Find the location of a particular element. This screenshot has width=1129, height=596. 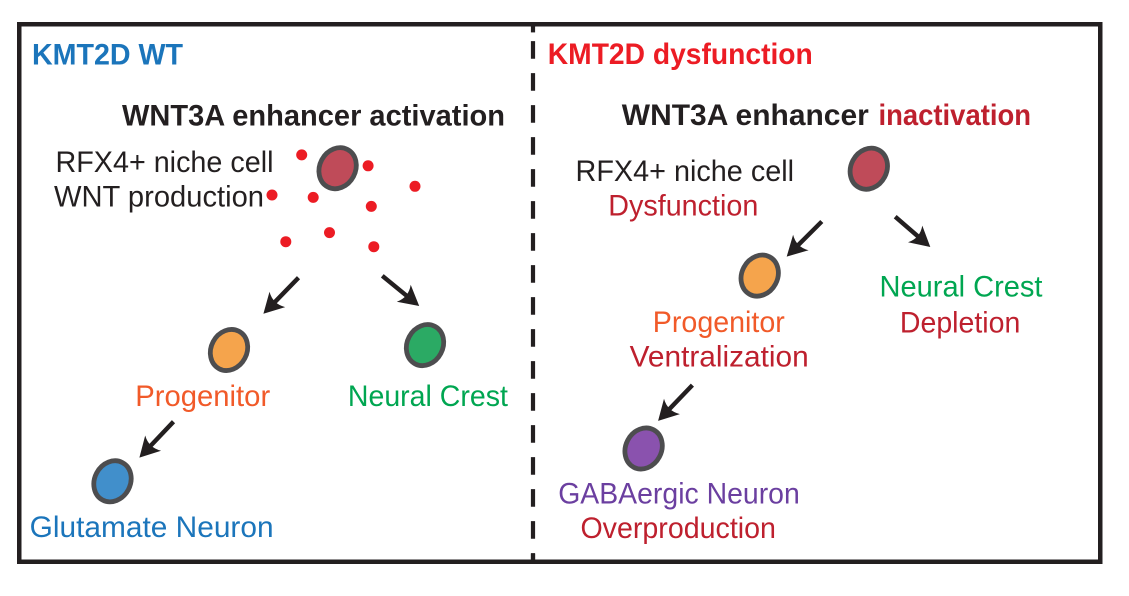

svg-text: KMT2D dysfunction is located at coordinates (680, 54).